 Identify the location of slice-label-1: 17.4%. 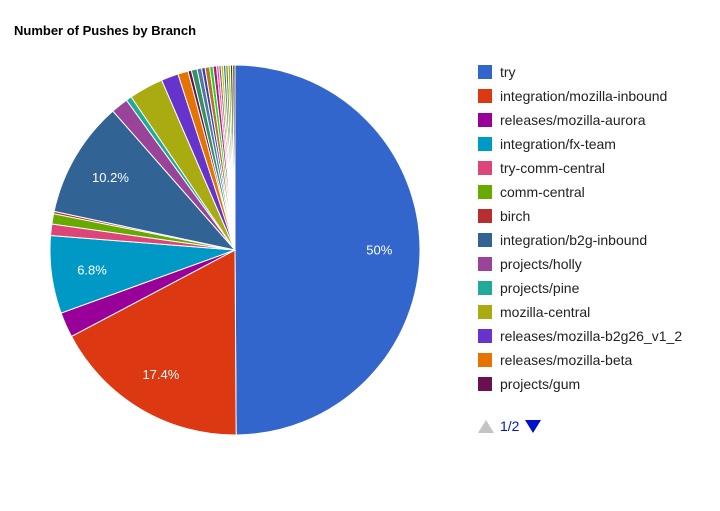
(160, 374).